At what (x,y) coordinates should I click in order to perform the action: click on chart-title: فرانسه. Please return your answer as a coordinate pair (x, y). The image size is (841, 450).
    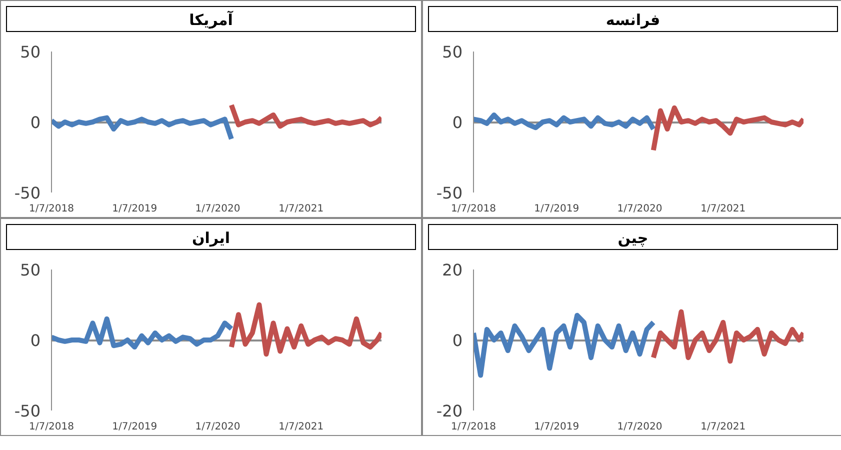
    Looking at the image, I should click on (633, 20).